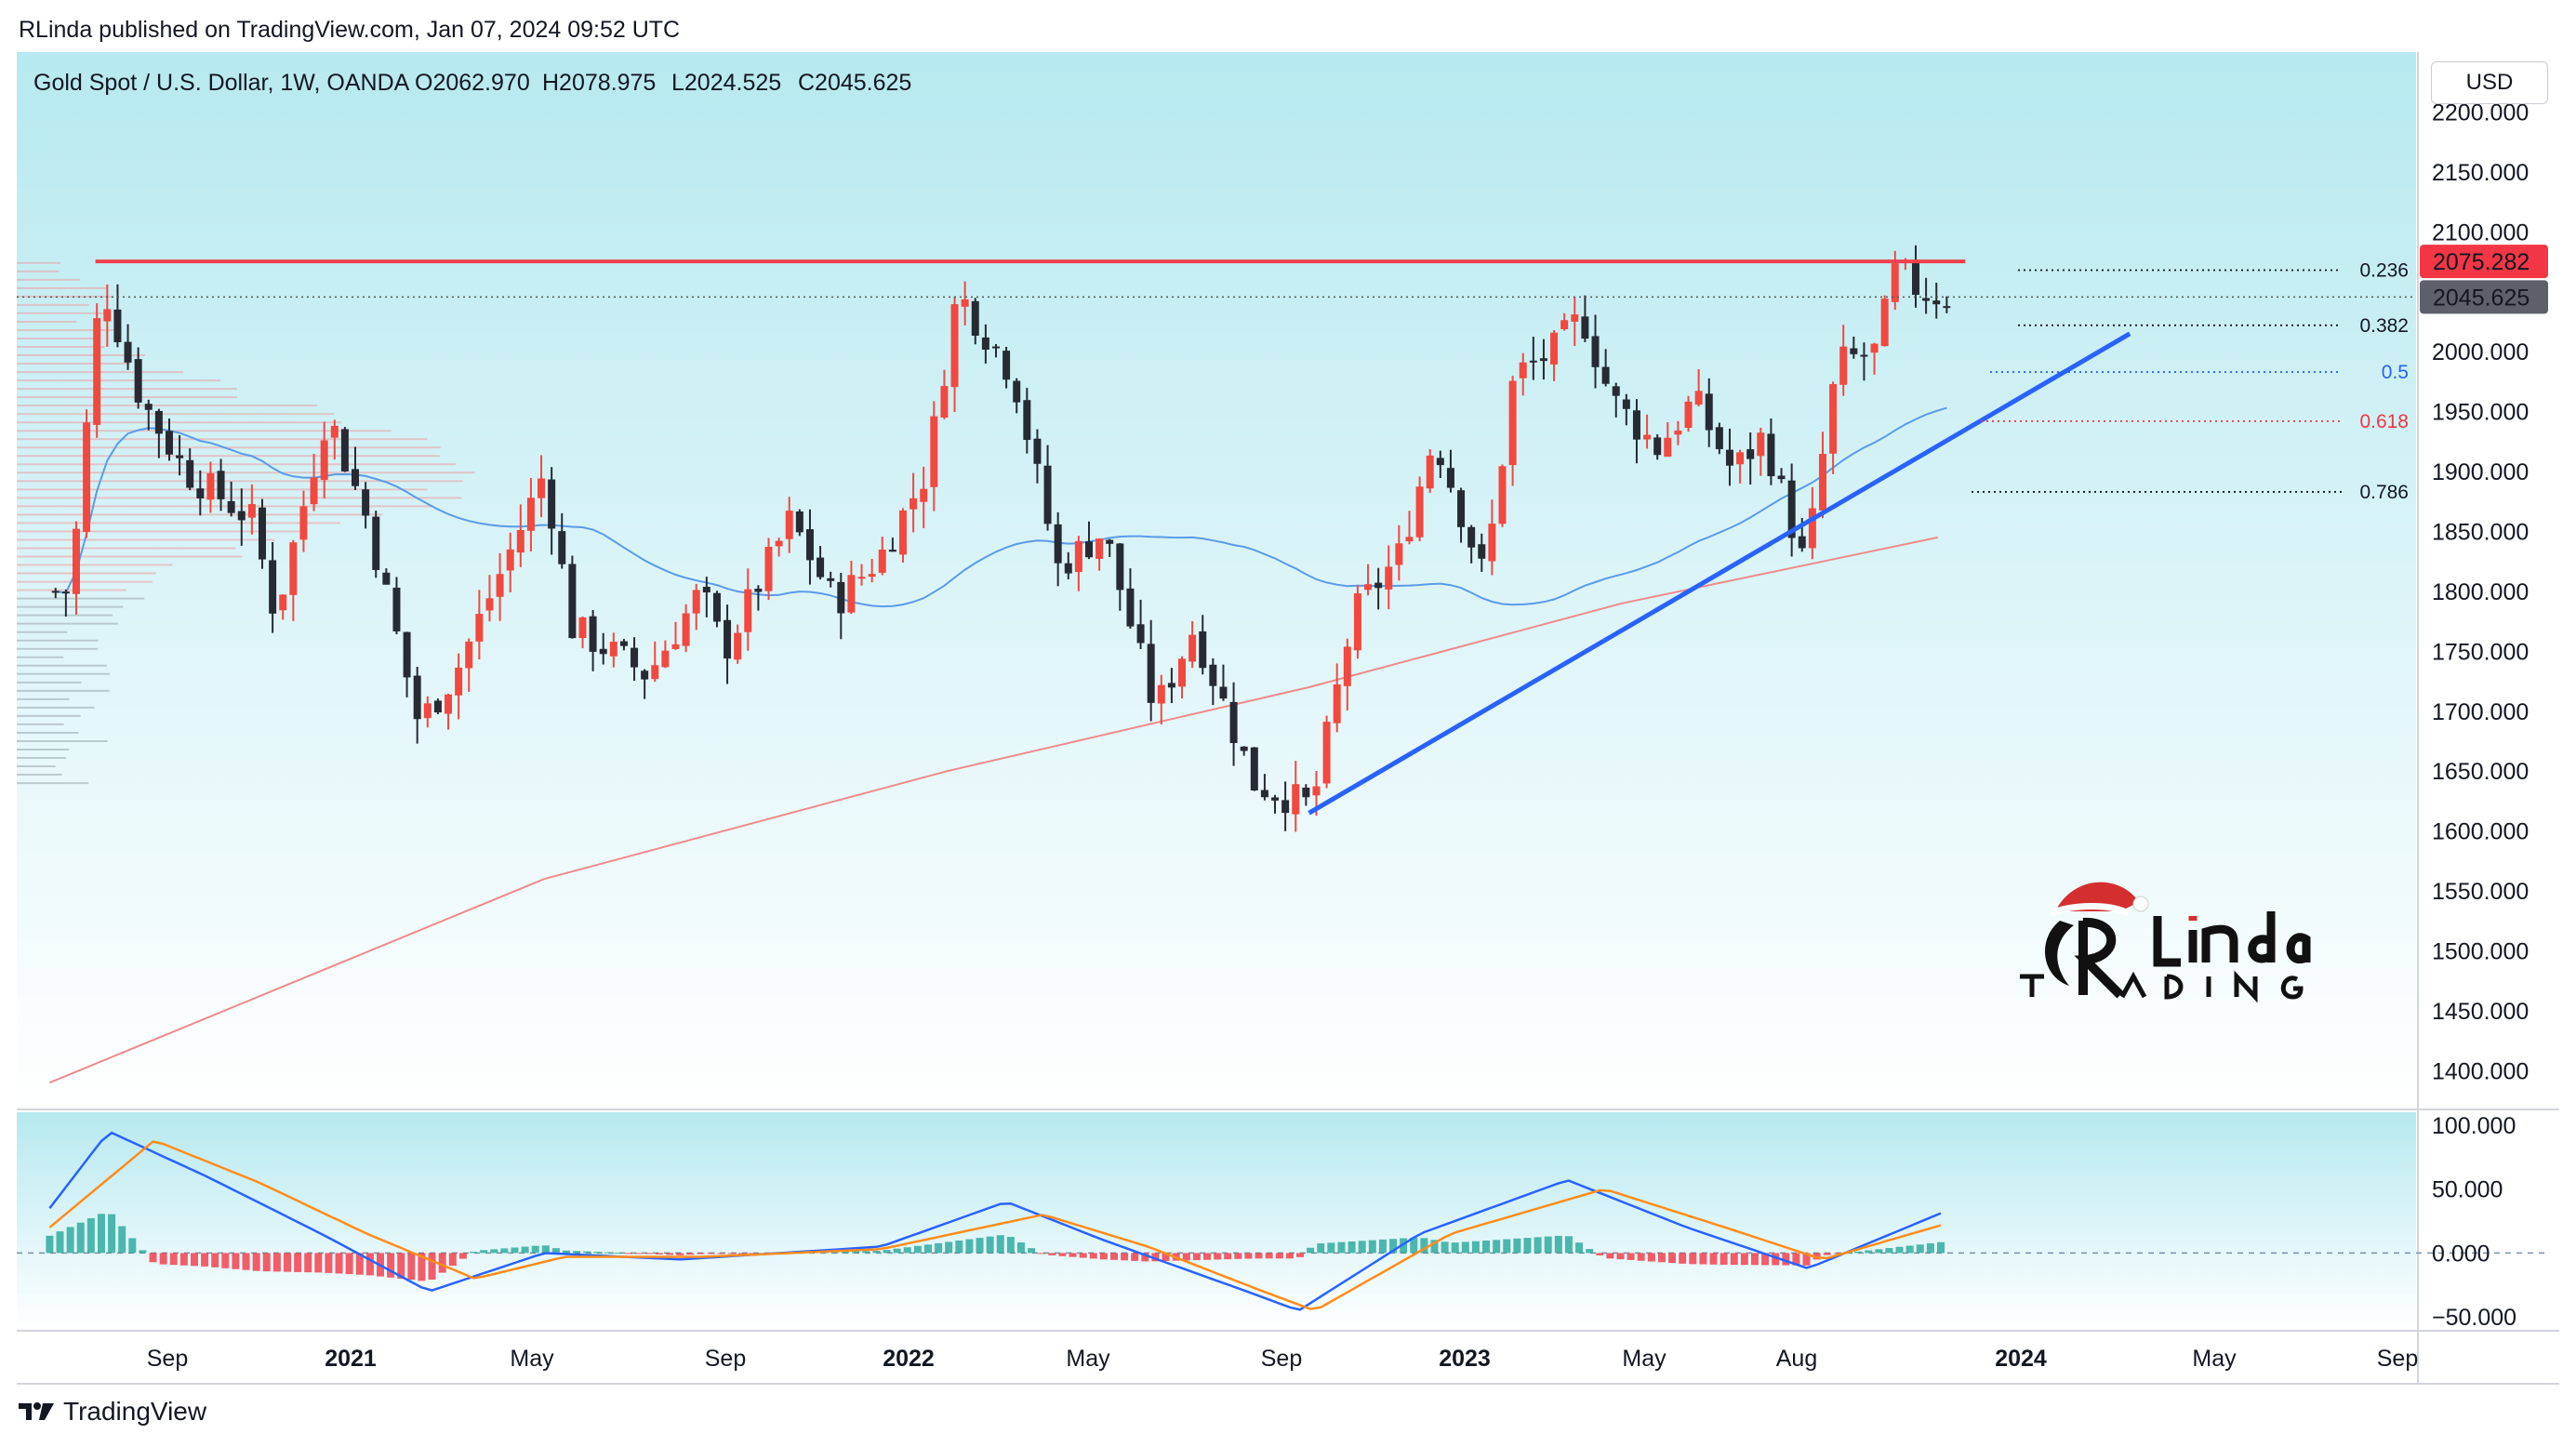 The width and height of the screenshot is (2576, 1447). I want to click on time-tick-label: 2021, so click(351, 1359).